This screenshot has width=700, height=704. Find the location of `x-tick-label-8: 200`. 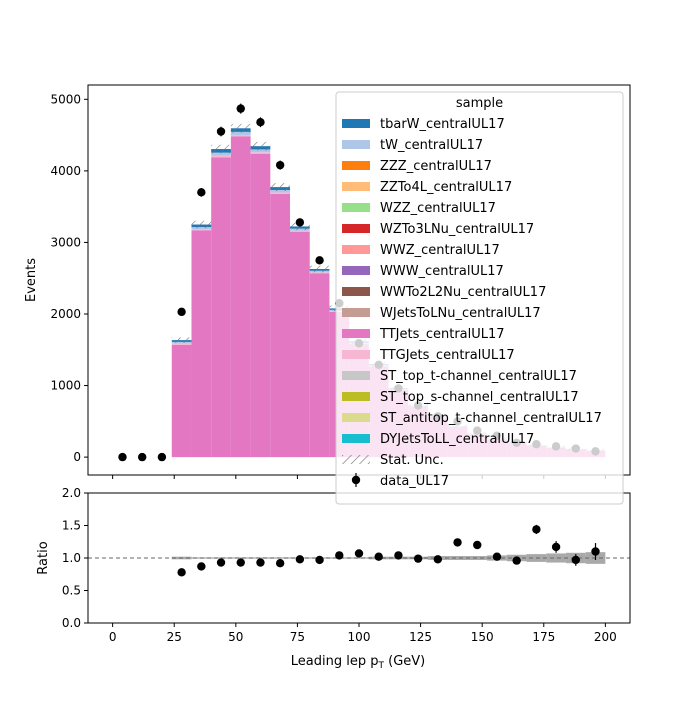

x-tick-label-8: 200 is located at coordinates (605, 637).